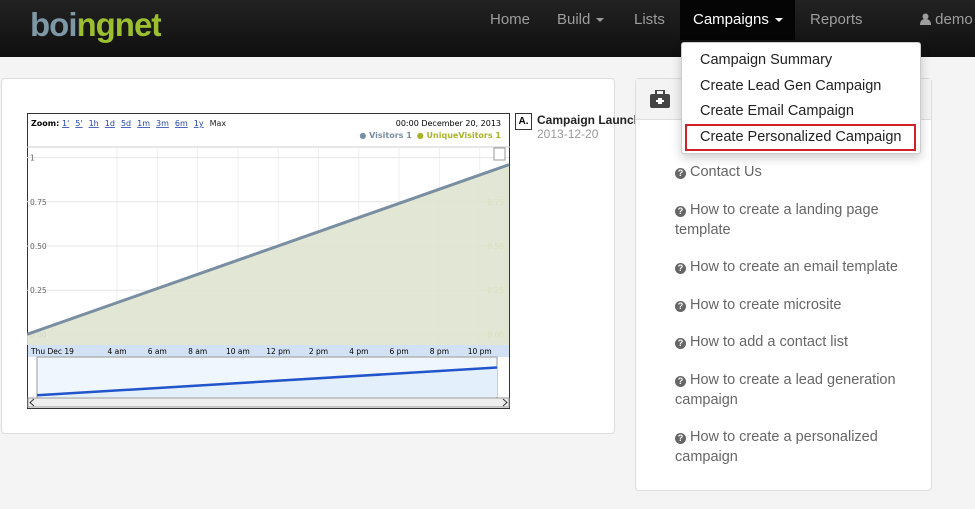 This screenshot has height=509, width=975. Describe the element at coordinates (278, 351) in the screenshot. I see `x-tick-label: 12 pm` at that location.